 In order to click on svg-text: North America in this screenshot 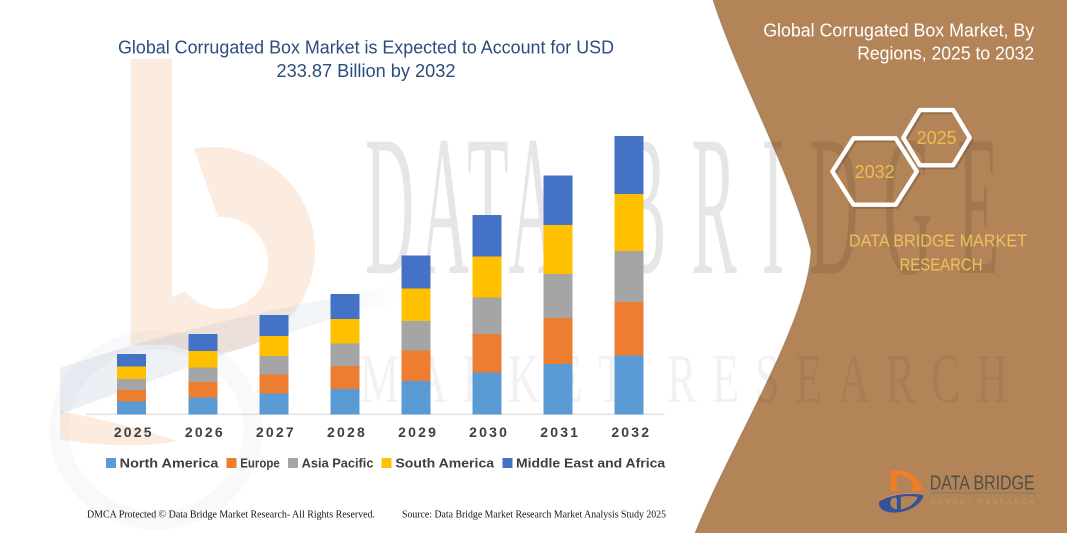, I will do `click(170, 464)`.